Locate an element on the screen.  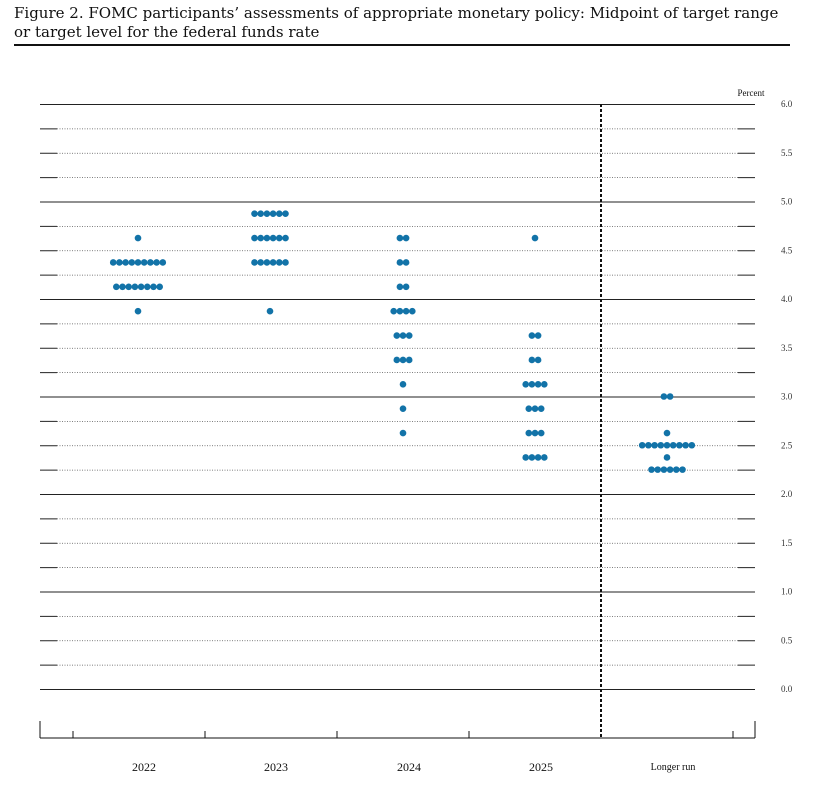
y-tick-label: 2.5 is located at coordinates (787, 445).